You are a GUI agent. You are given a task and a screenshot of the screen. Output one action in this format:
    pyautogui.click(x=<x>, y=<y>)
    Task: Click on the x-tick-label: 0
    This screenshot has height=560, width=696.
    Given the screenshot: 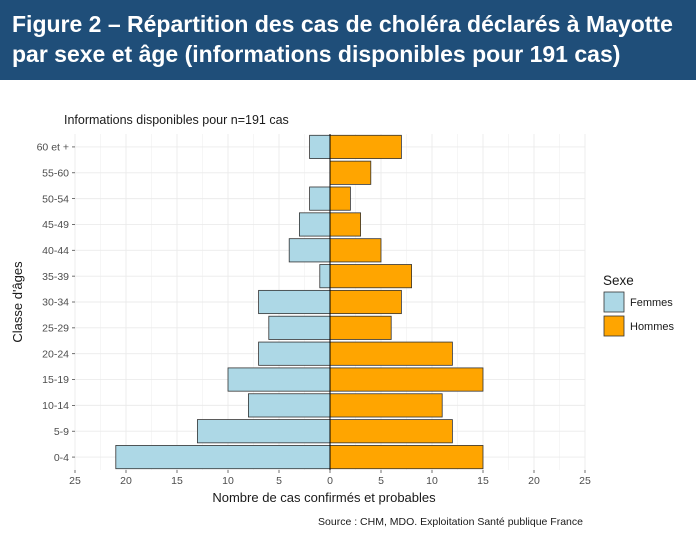 What is the action you would take?
    pyautogui.click(x=330, y=481)
    